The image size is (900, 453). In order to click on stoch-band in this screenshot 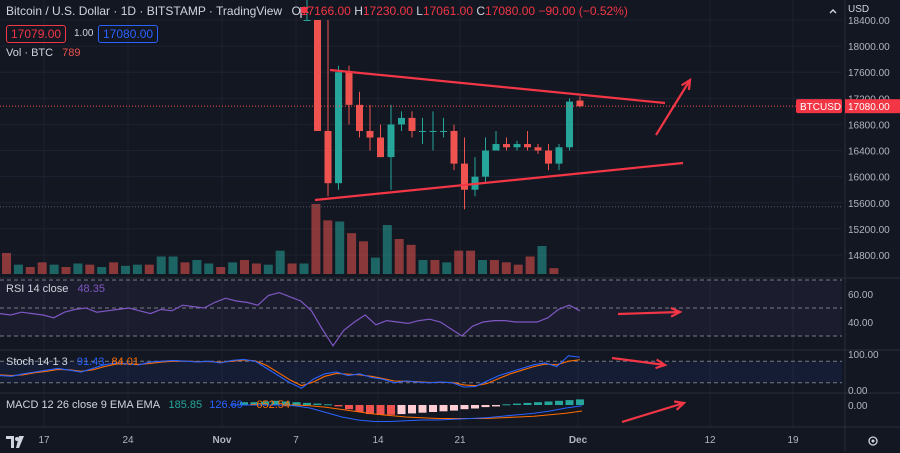, I will do `click(421, 372)`.